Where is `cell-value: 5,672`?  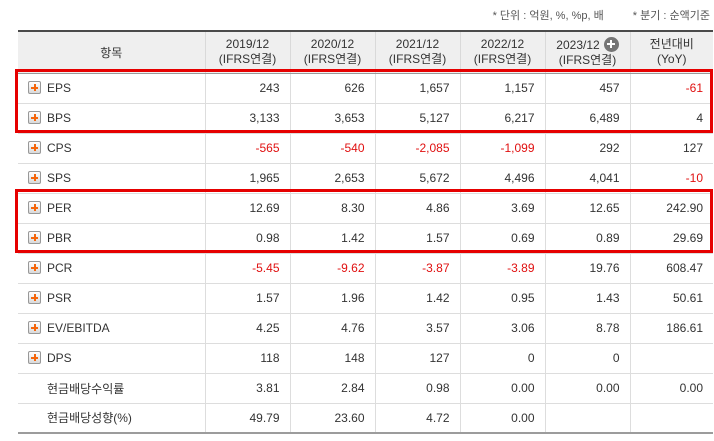
cell-value: 5,672 is located at coordinates (417, 178).